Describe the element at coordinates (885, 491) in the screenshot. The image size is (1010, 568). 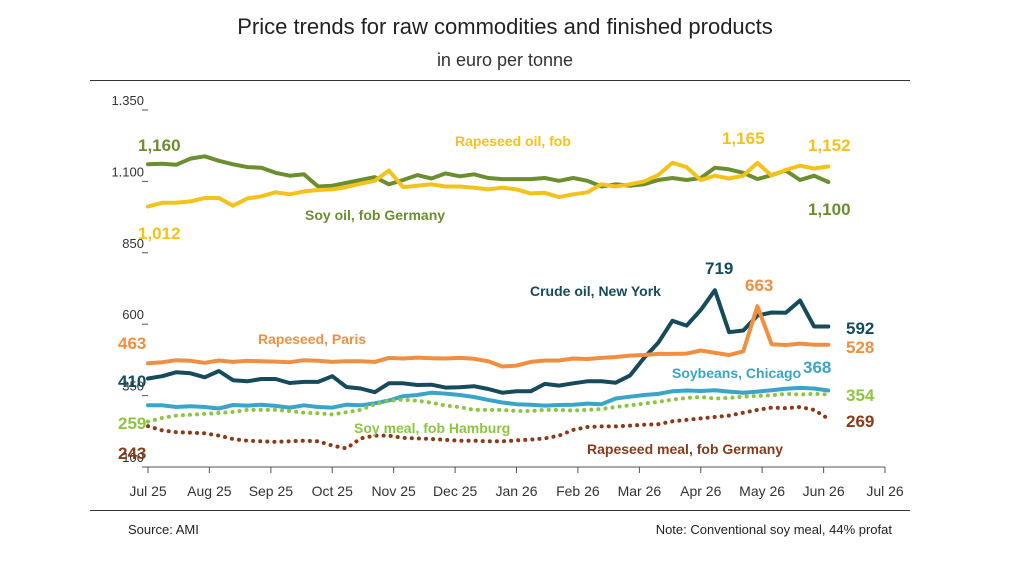
I see `x-tick-label: Jul 26` at that location.